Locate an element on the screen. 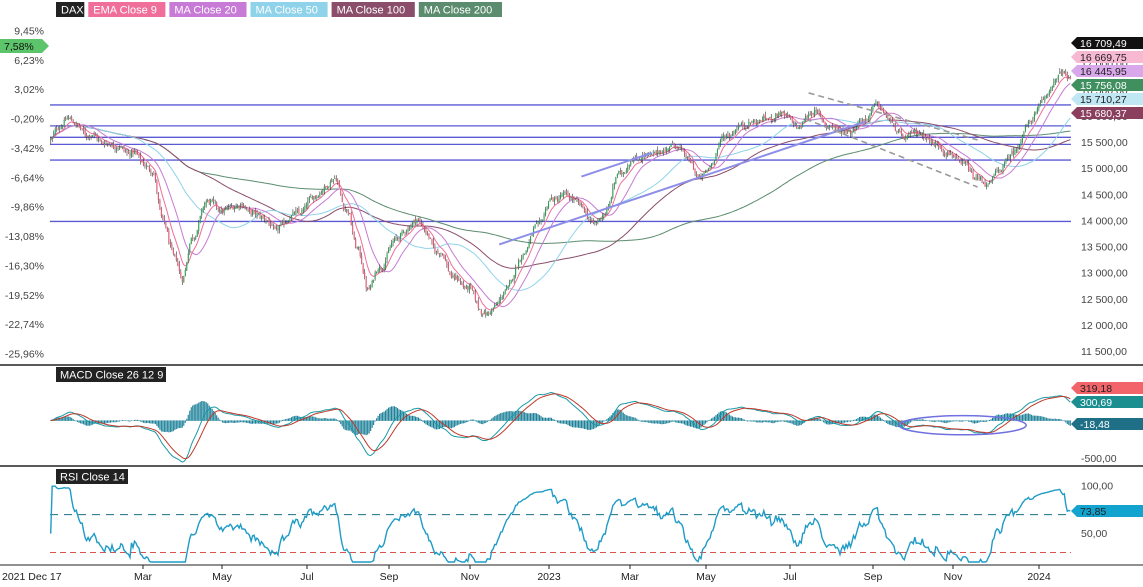 Image resolution: width=1143 pixels, height=587 pixels. percent-axis-tick-label: -16,30% is located at coordinates (24, 266).